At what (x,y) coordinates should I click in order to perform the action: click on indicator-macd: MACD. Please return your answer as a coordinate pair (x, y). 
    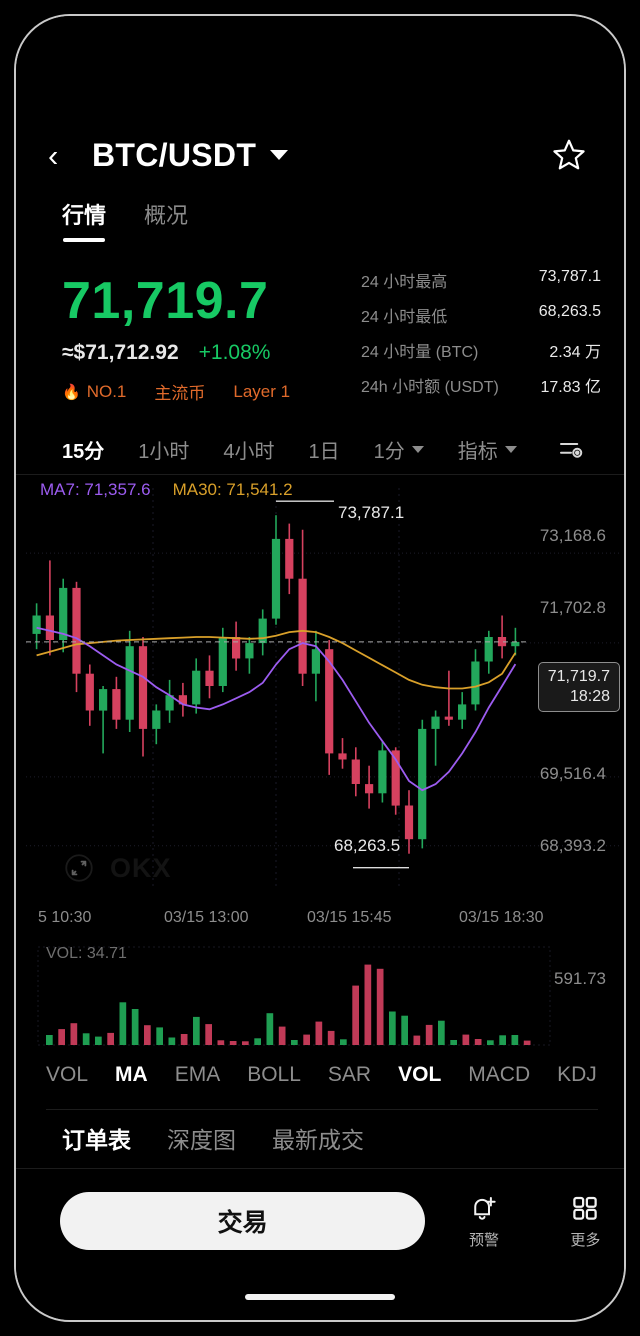
    Looking at the image, I should click on (499, 1074).